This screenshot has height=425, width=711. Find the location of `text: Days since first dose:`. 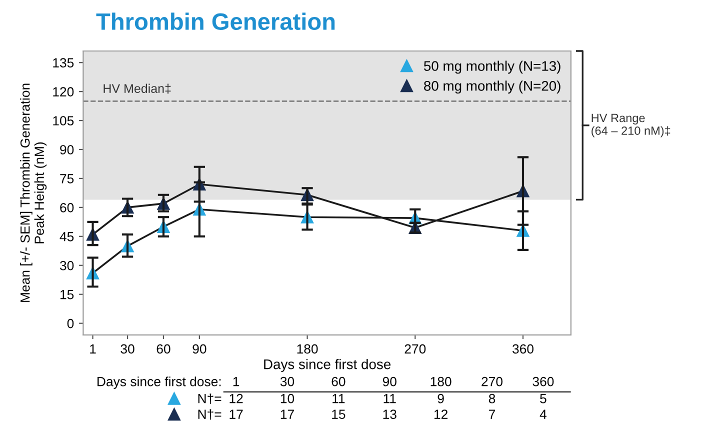

text: Days since first dose: is located at coordinates (159, 382).